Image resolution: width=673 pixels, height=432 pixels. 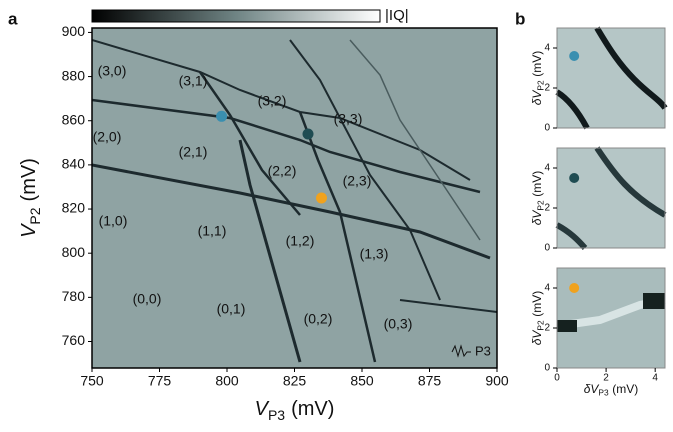 What do you see at coordinates (74, 252) in the screenshot?
I see `y-tick-label: 800` at bounding box center [74, 252].